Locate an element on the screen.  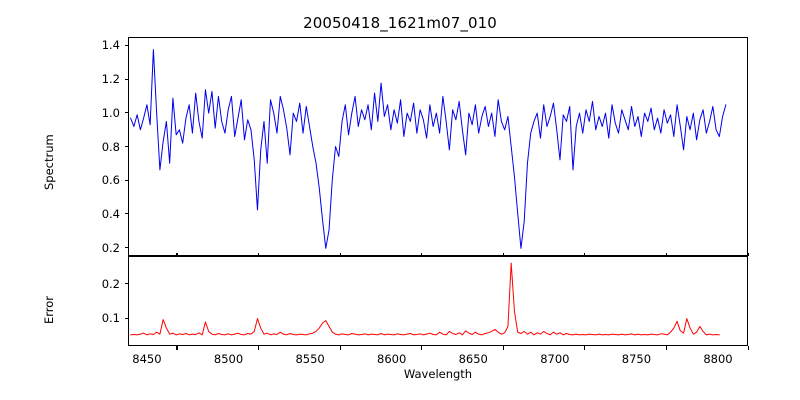
x-tick-label: 8550 is located at coordinates (310, 359).